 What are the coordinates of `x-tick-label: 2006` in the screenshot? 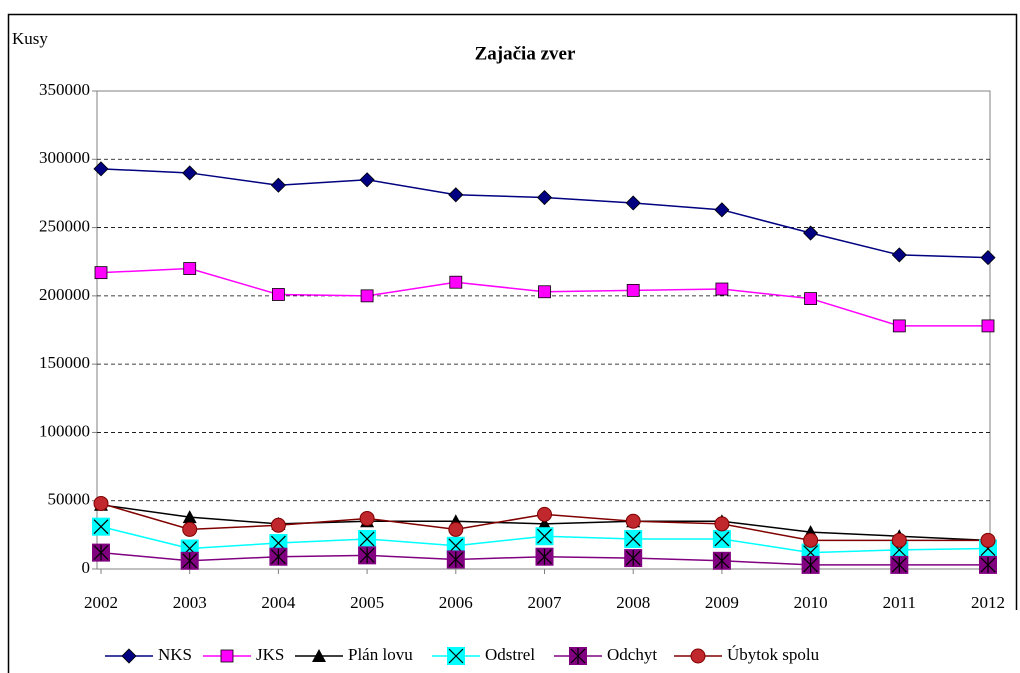 It's located at (456, 602).